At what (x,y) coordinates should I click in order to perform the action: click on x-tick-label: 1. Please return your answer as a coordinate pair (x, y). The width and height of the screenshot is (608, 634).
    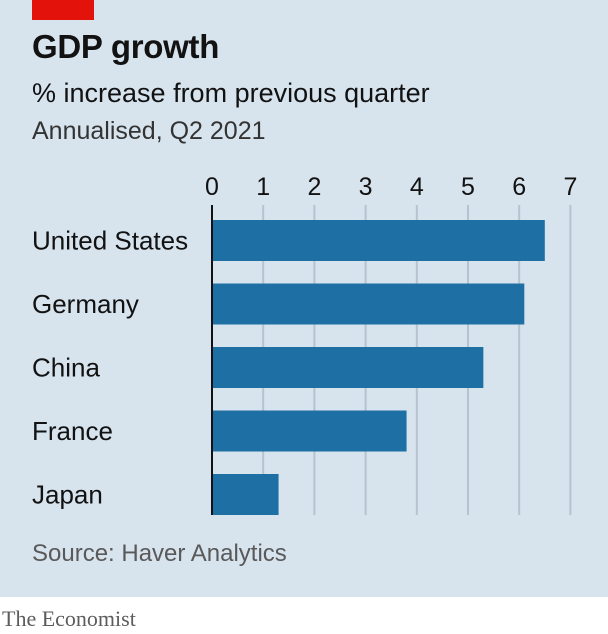
    Looking at the image, I should click on (263, 187).